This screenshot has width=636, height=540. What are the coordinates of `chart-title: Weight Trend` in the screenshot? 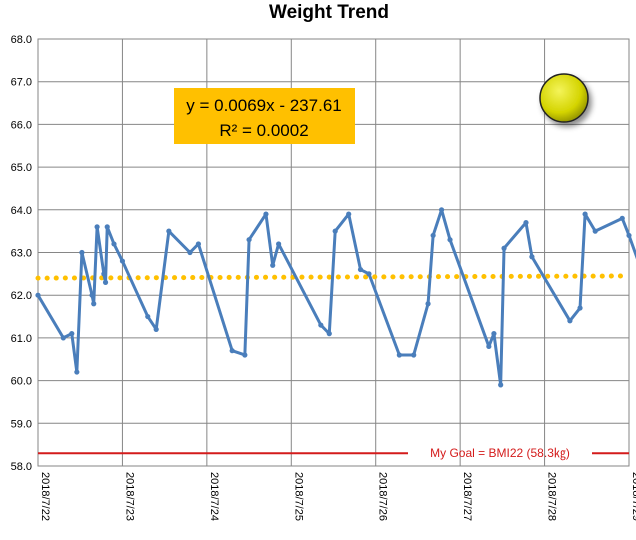 It's located at (329, 12).